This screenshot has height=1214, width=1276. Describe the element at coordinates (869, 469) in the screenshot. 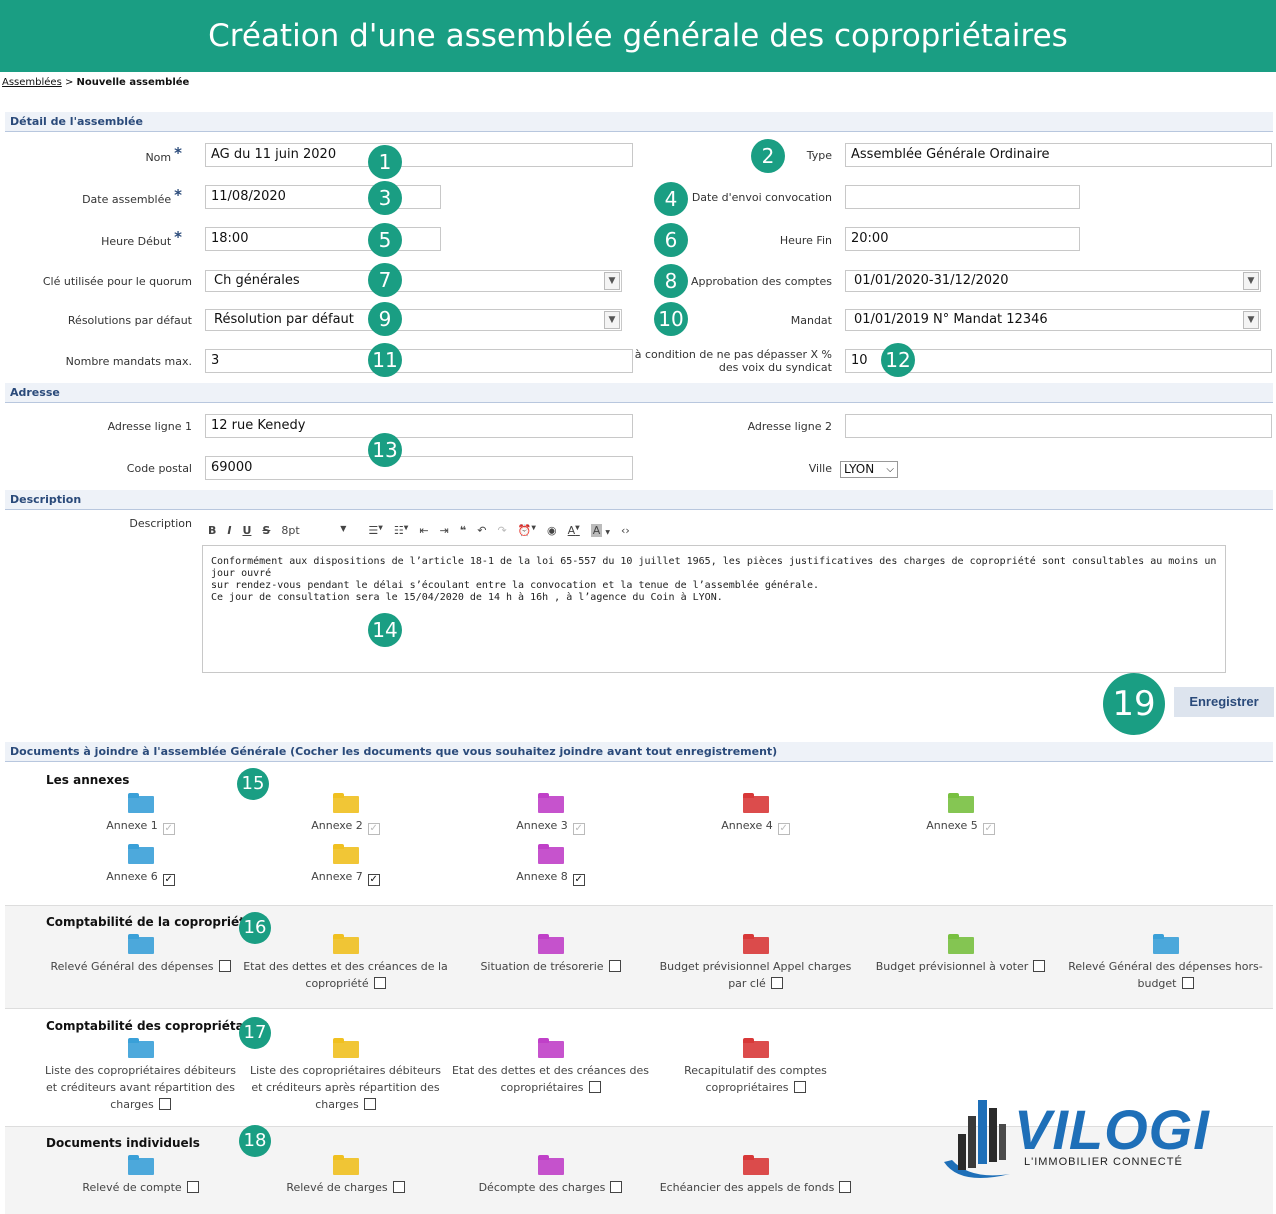

I see `ville-select: LYON ⌵` at that location.